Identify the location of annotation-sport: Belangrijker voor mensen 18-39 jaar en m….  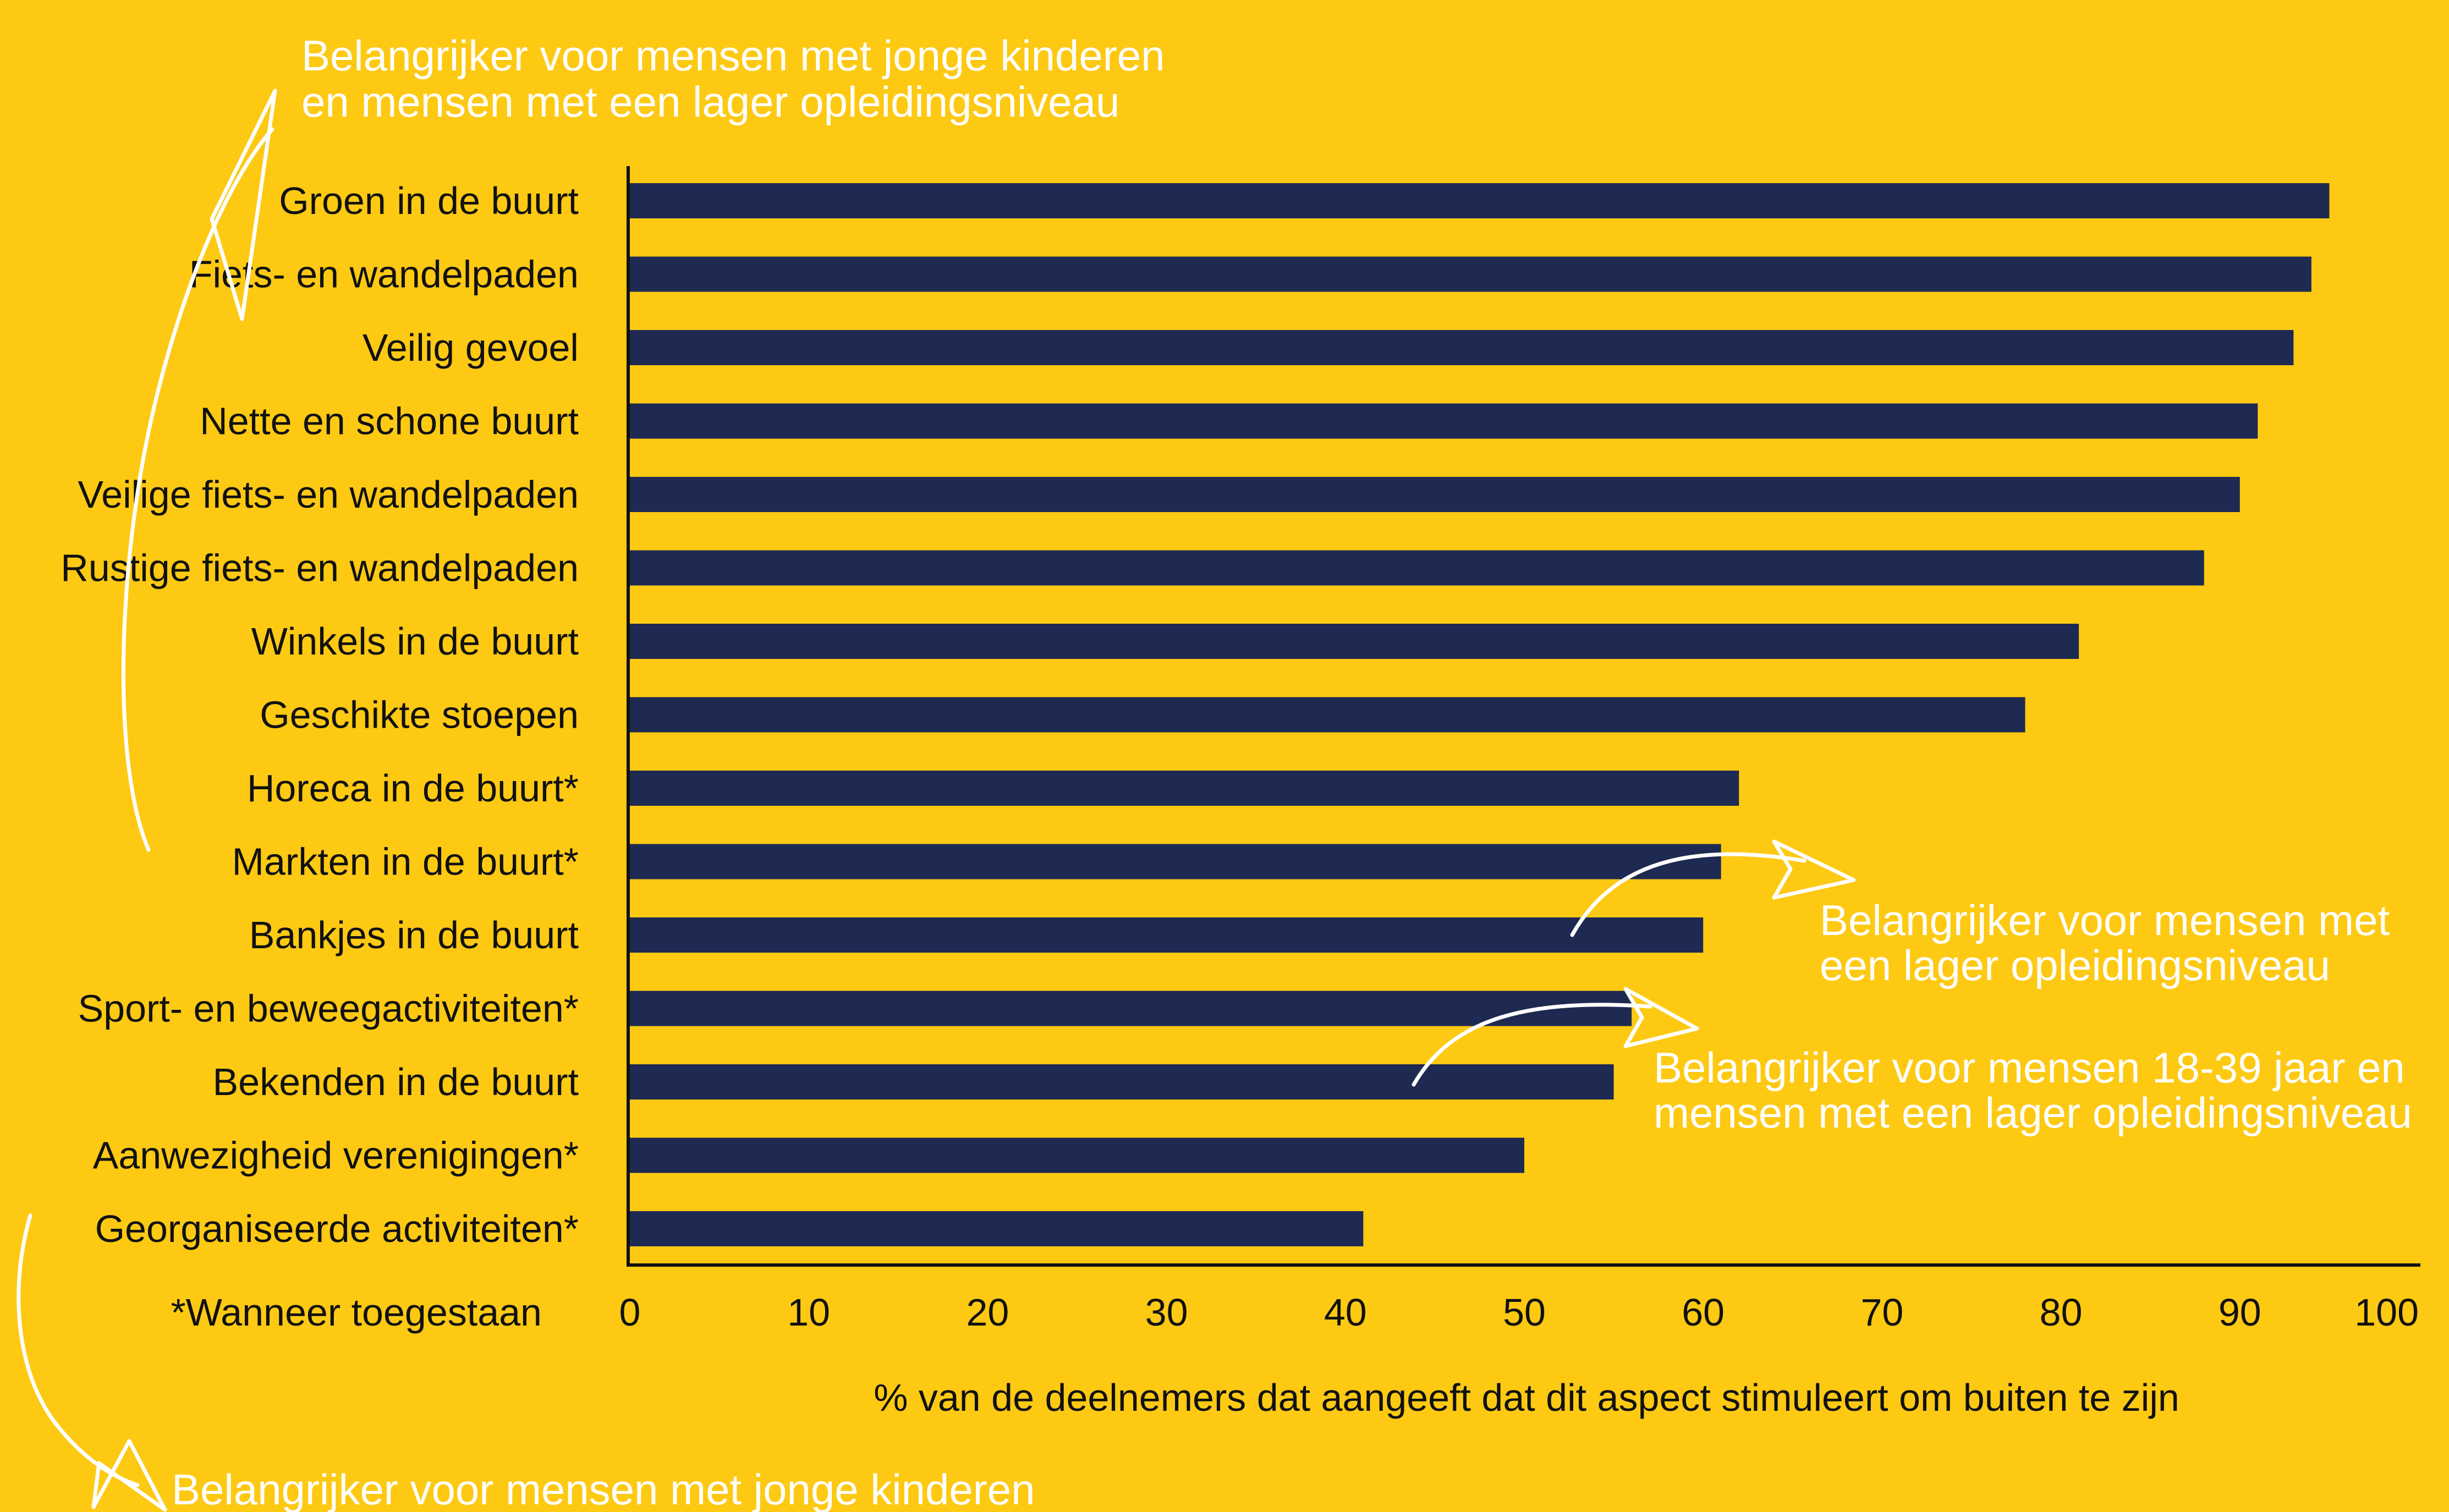
(1912, 1062).